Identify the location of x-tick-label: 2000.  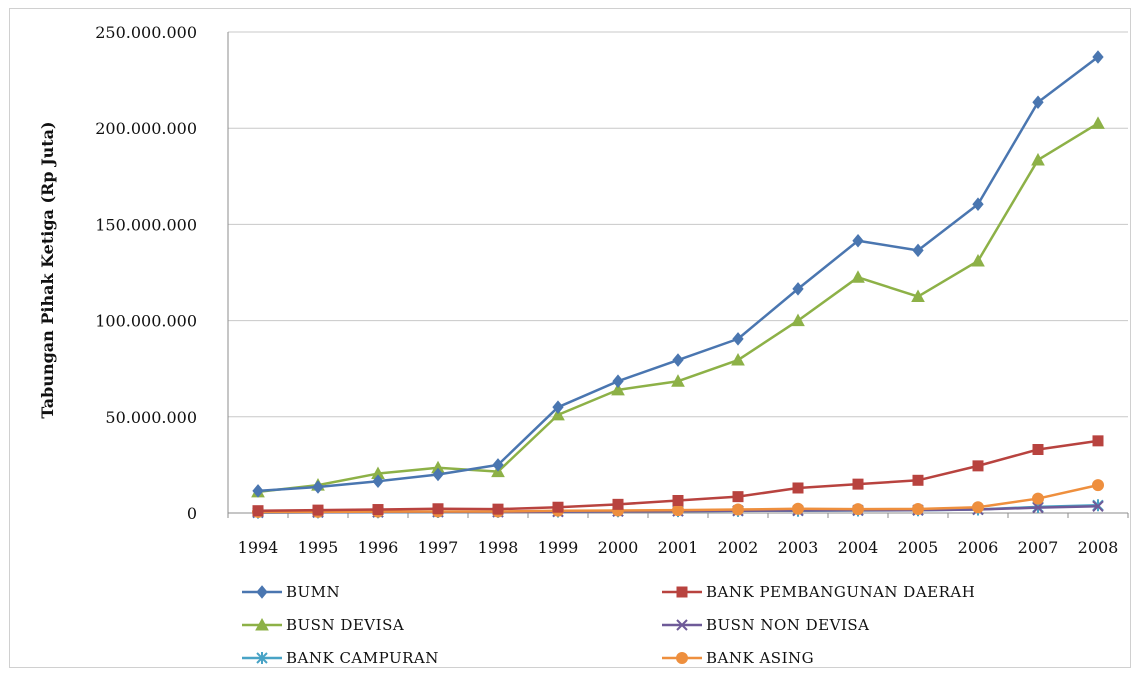
(618, 547).